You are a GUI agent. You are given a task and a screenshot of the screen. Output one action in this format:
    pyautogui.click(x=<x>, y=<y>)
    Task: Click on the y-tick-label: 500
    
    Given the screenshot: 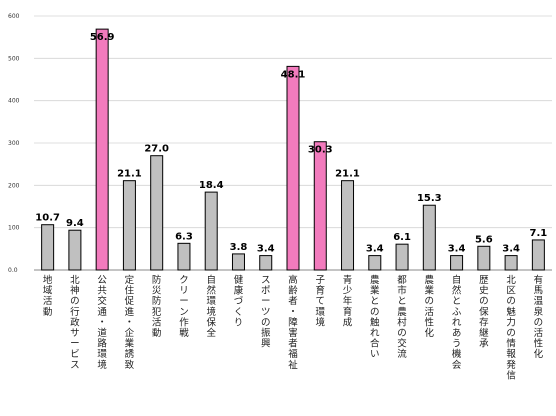 What is the action you would take?
    pyautogui.click(x=14, y=58)
    